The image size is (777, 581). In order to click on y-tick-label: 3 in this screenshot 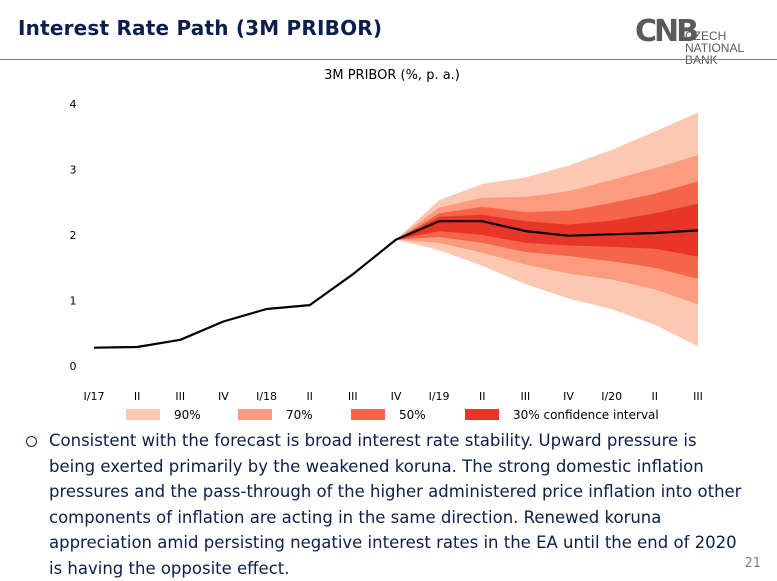, I will do `click(73, 170)`.